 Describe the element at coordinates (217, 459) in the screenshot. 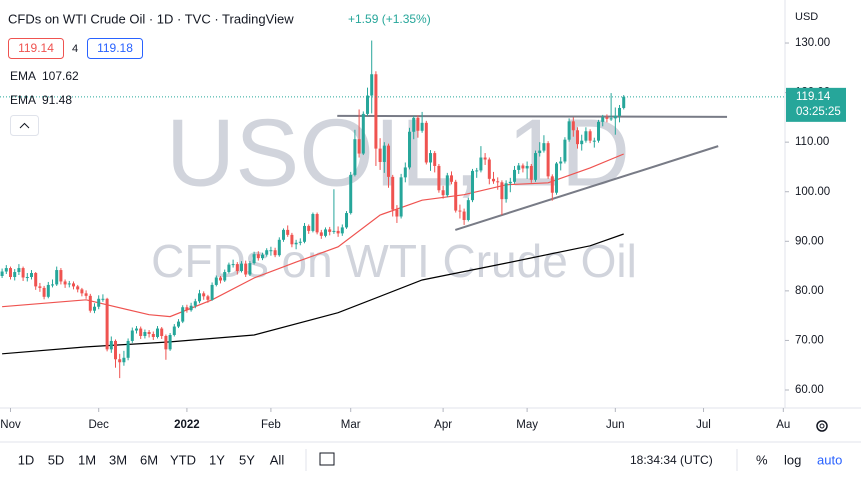

I see `range-button: 1Y` at that location.